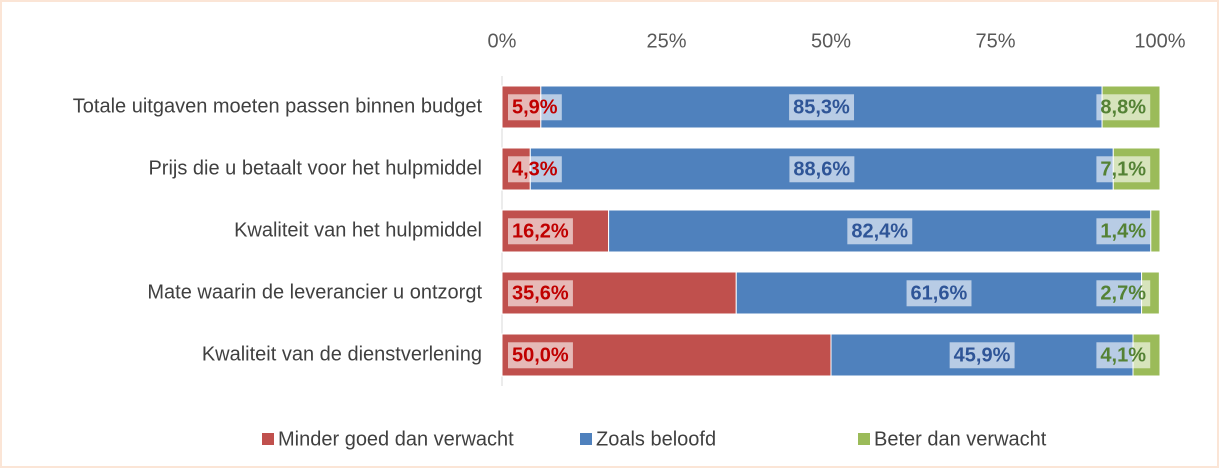 This screenshot has height=473, width=1219. I want to click on value-label: 7,1%, so click(1123, 169).